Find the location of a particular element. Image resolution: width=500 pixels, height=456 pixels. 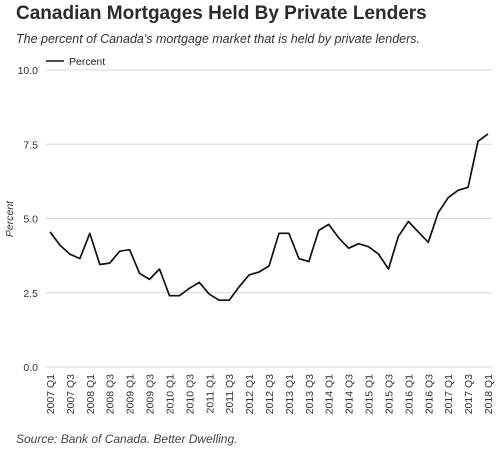

y-axis-label: Percent is located at coordinates (10, 218).